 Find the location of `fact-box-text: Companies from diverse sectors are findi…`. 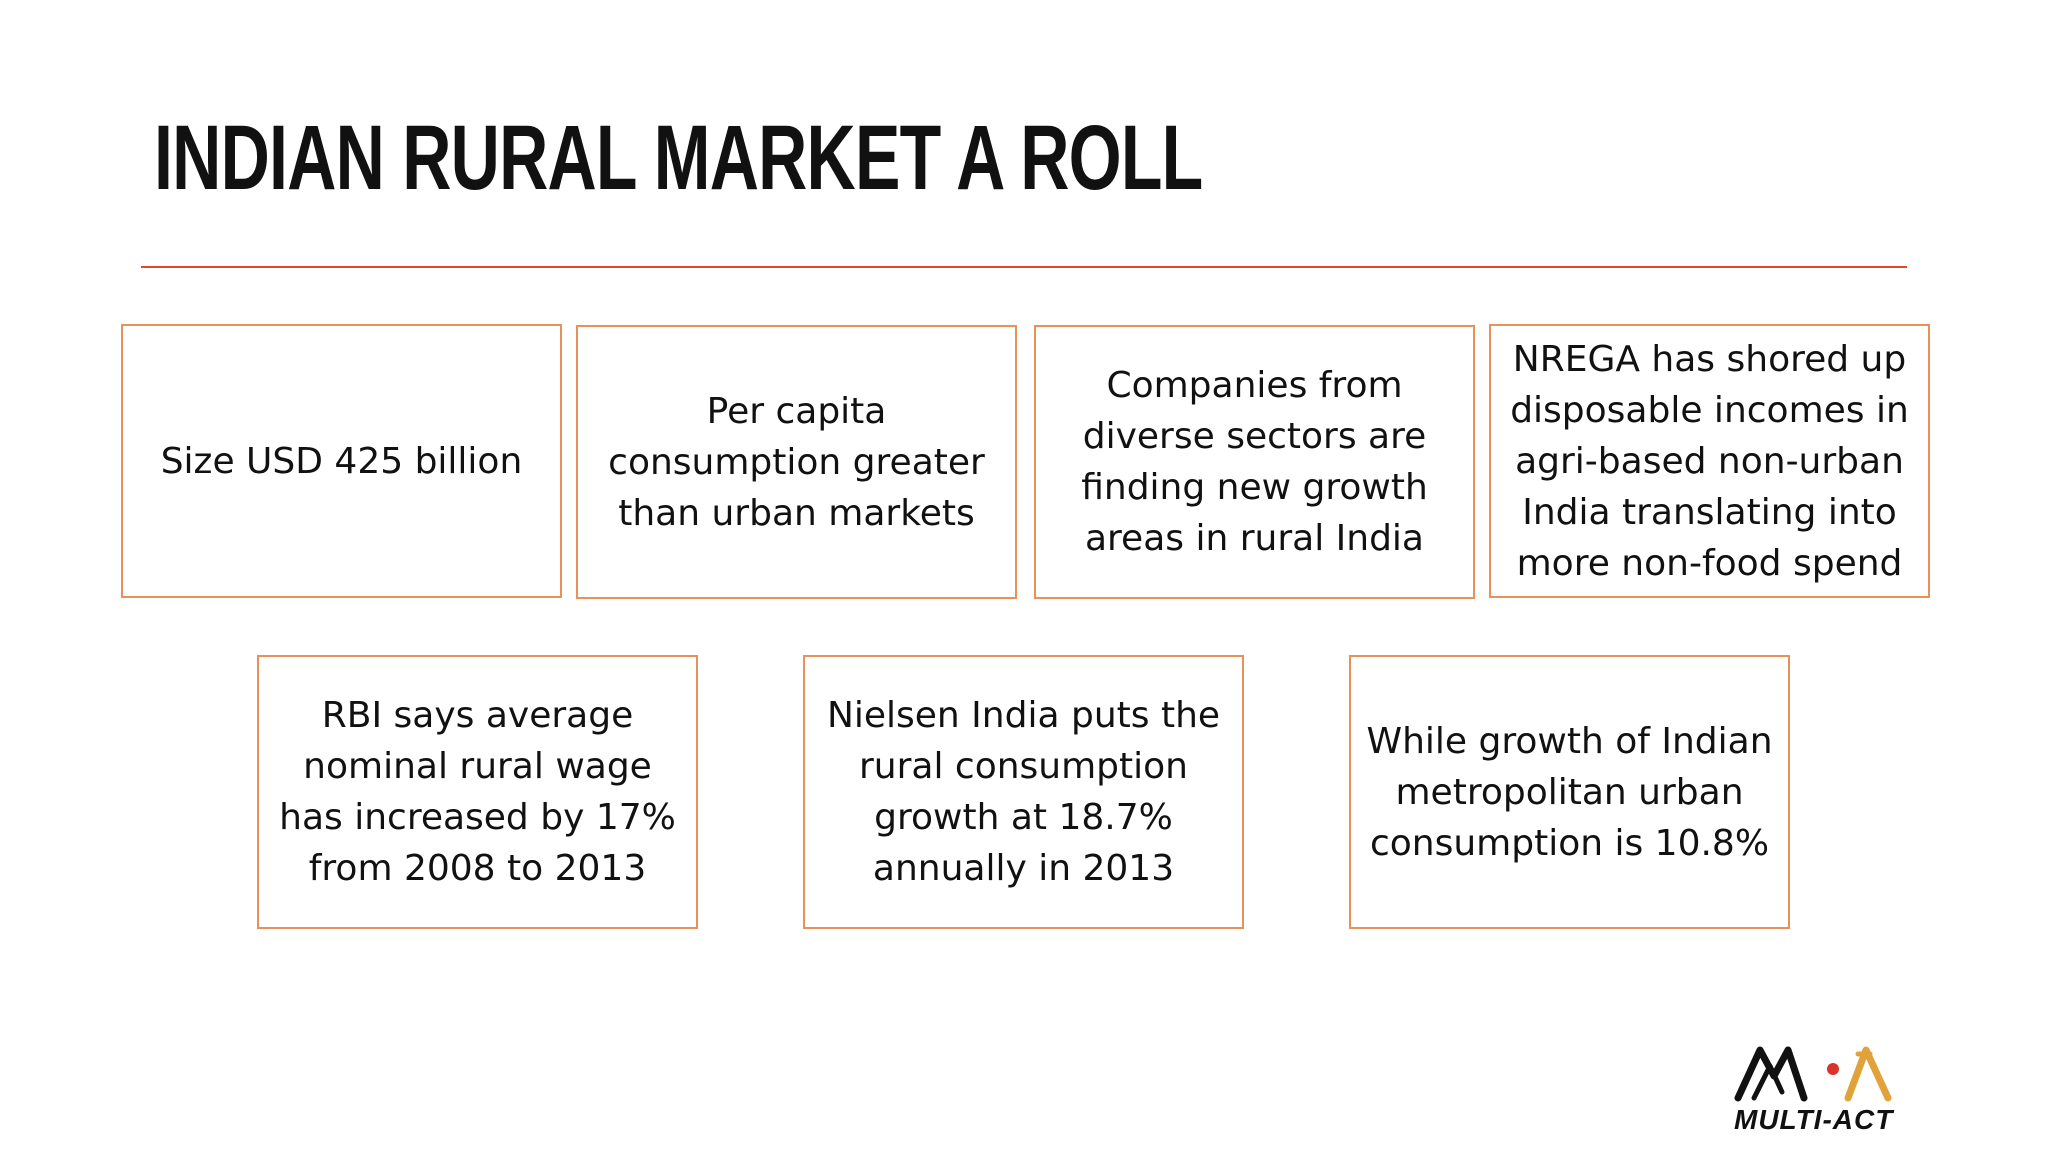

fact-box-text: Companies from diverse sectors are findi… is located at coordinates (1254, 462).